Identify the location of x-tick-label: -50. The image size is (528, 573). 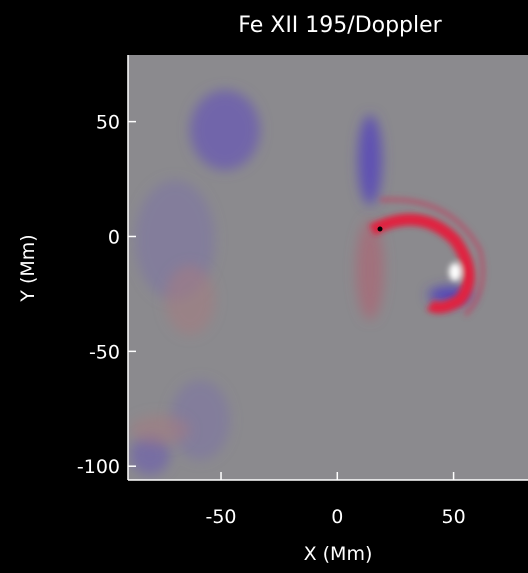
(220, 517).